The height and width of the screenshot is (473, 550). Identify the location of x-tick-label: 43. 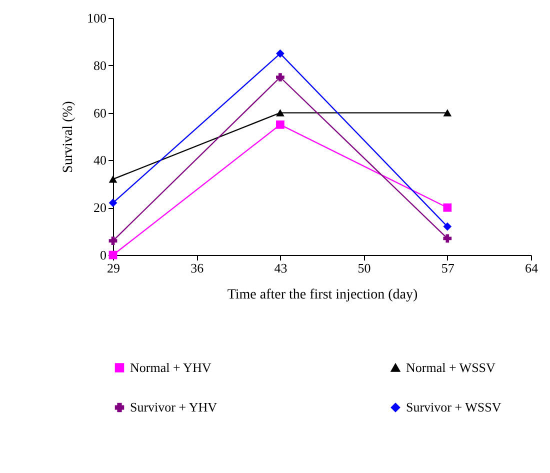
(281, 268).